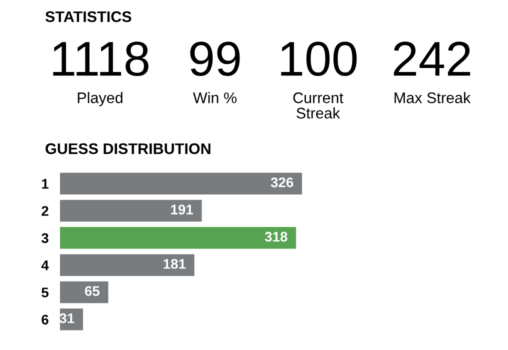 The width and height of the screenshot is (508, 350). Describe the element at coordinates (319, 59) in the screenshot. I see `text: 100` at that location.